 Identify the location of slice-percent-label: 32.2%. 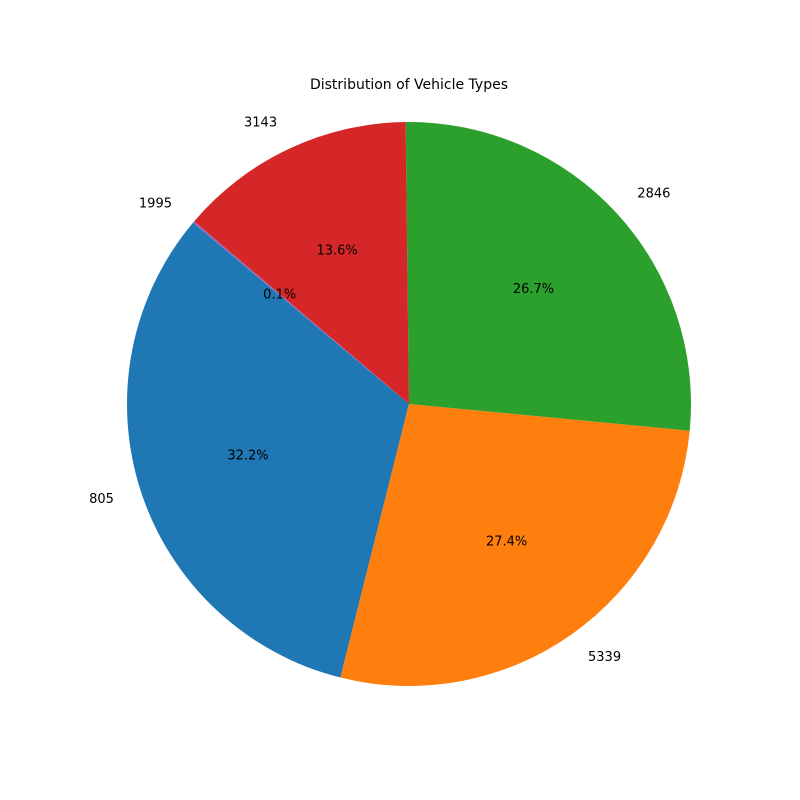
(247, 456).